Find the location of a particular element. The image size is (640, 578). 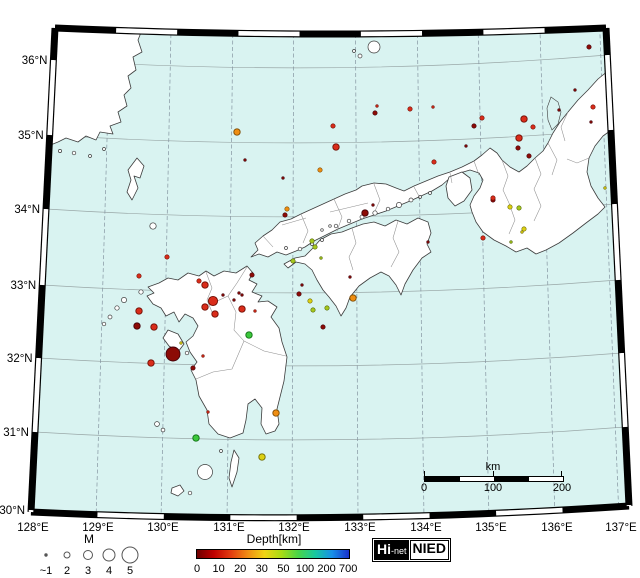

map-scalebar: km 0 100 200 is located at coordinates (496, 478).